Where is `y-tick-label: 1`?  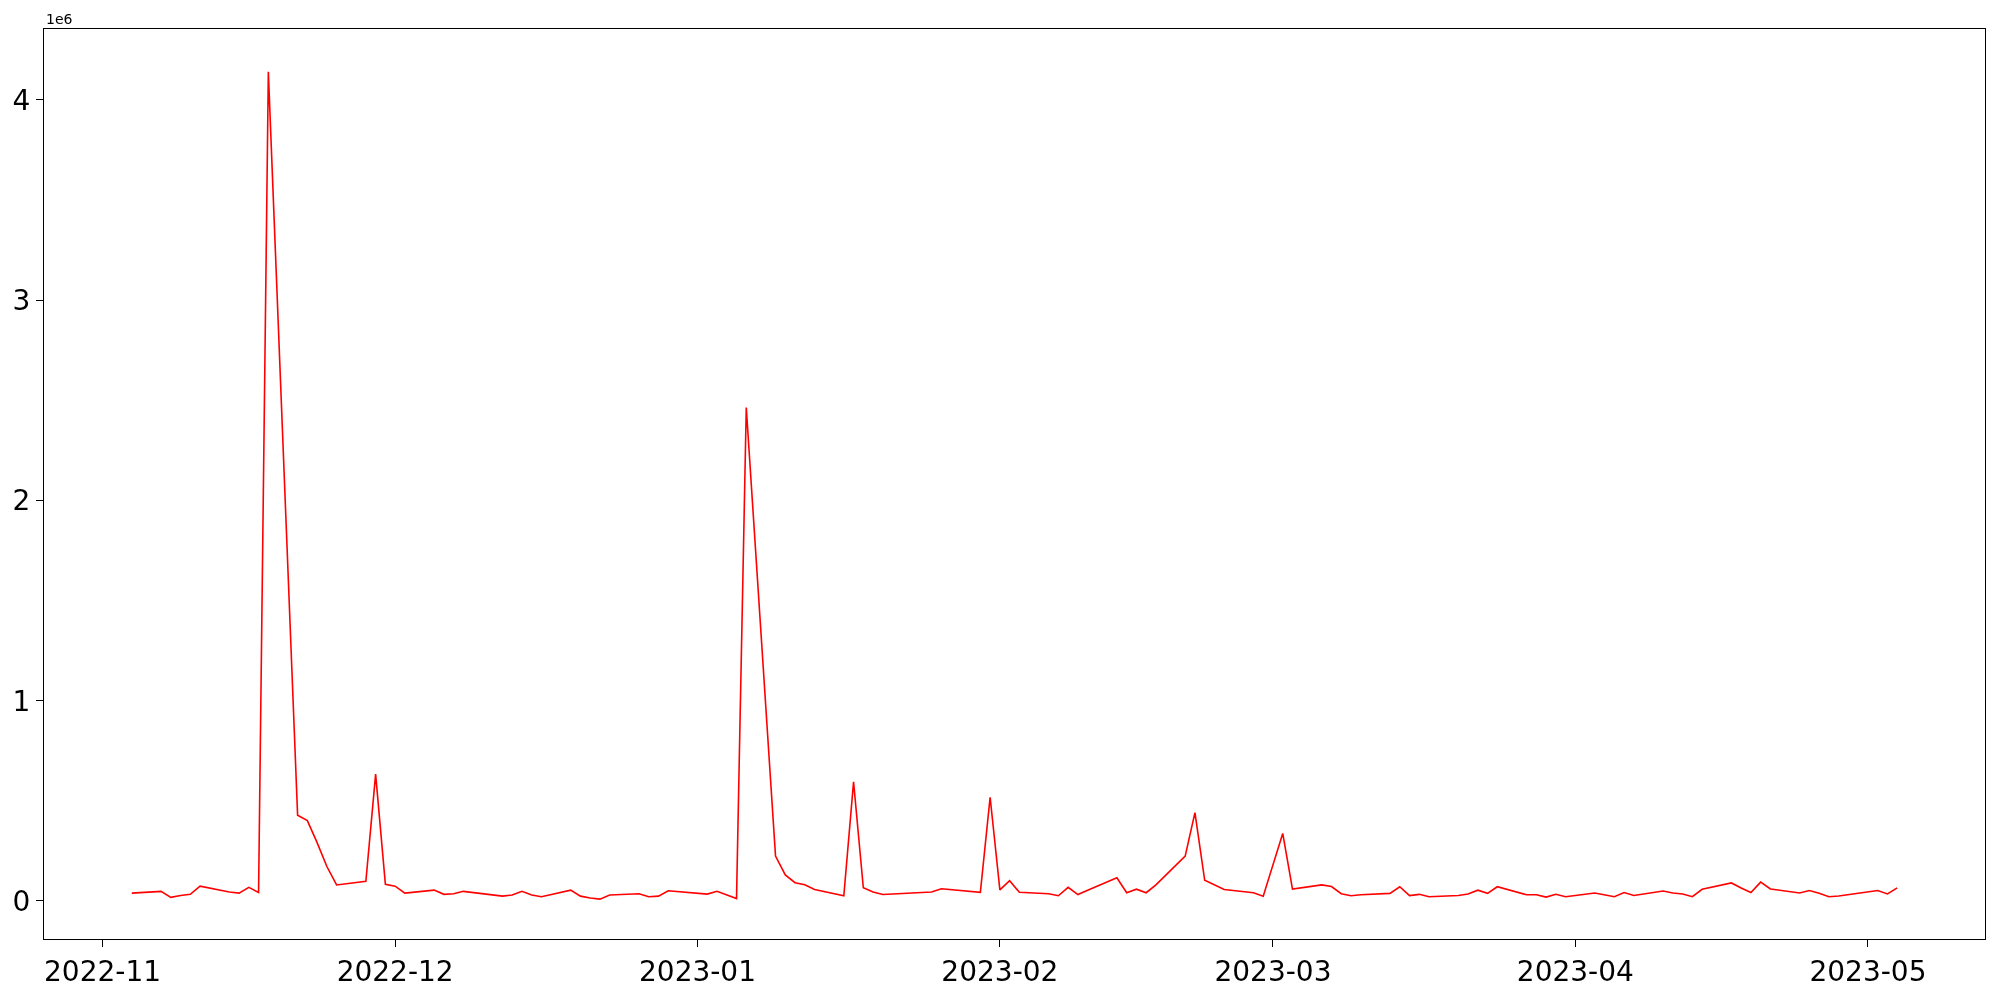 y-tick-label: 1 is located at coordinates (21, 701).